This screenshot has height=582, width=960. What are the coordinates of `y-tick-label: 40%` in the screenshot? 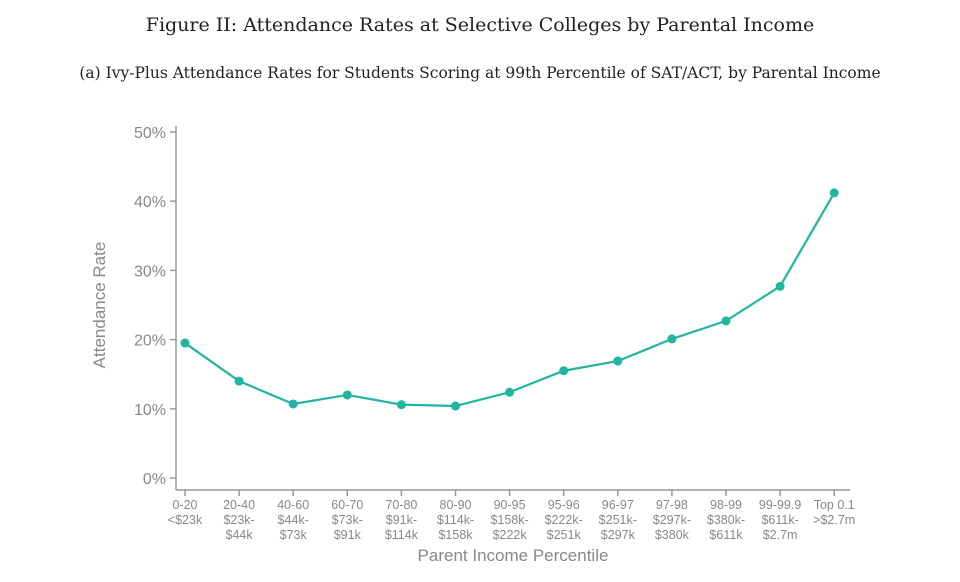 It's located at (150, 202).